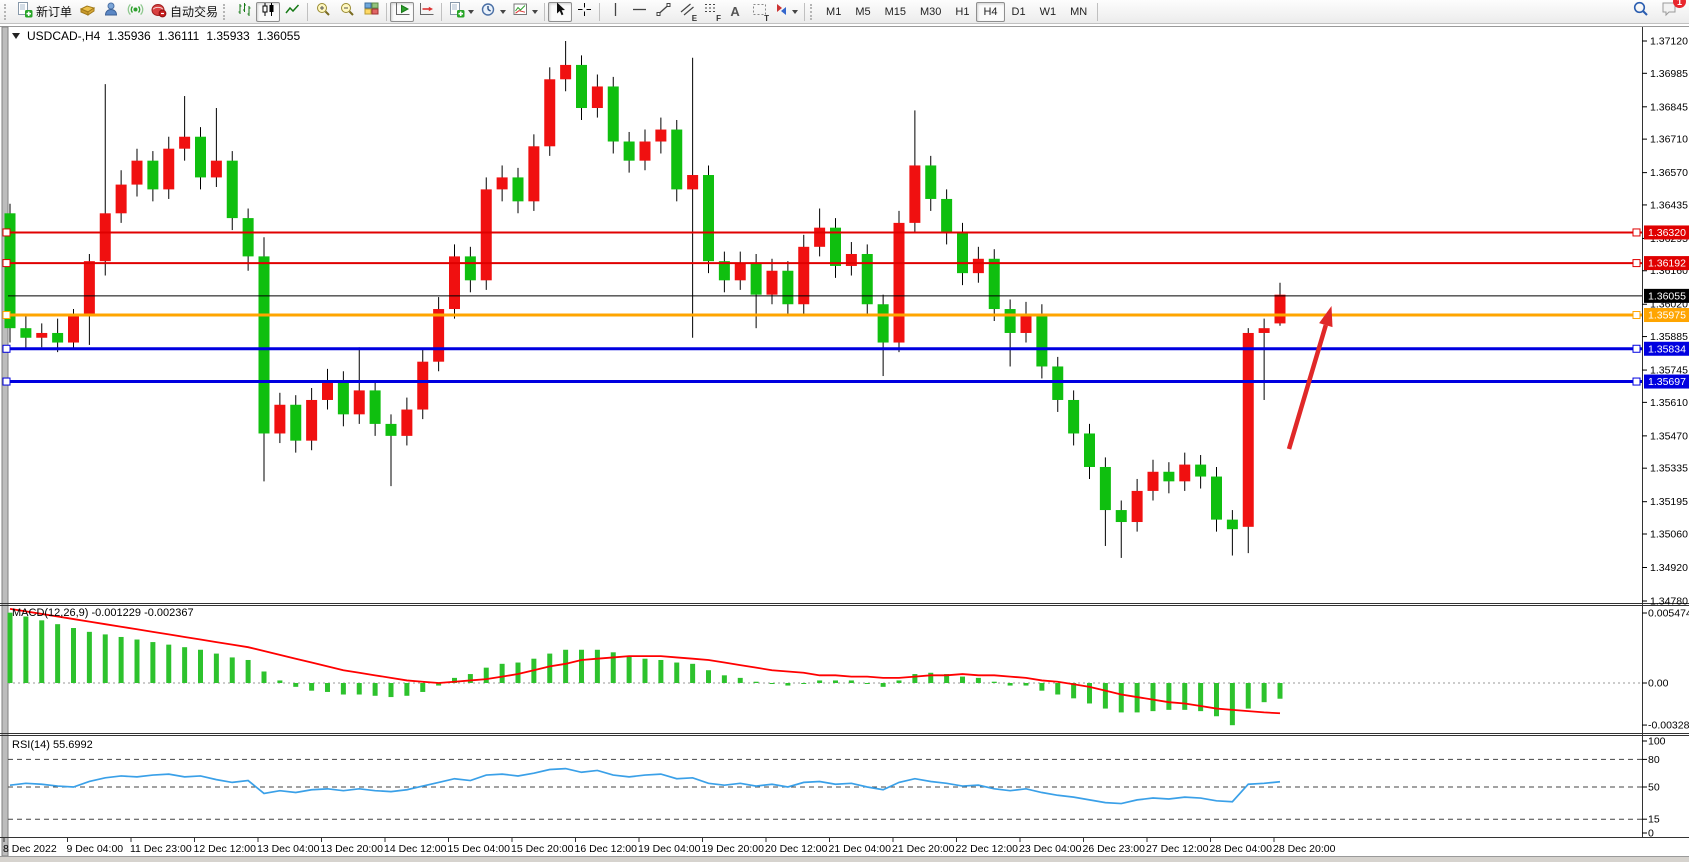  What do you see at coordinates (1669, 42) in the screenshot?
I see `svg-text: 1.37120` at bounding box center [1669, 42].